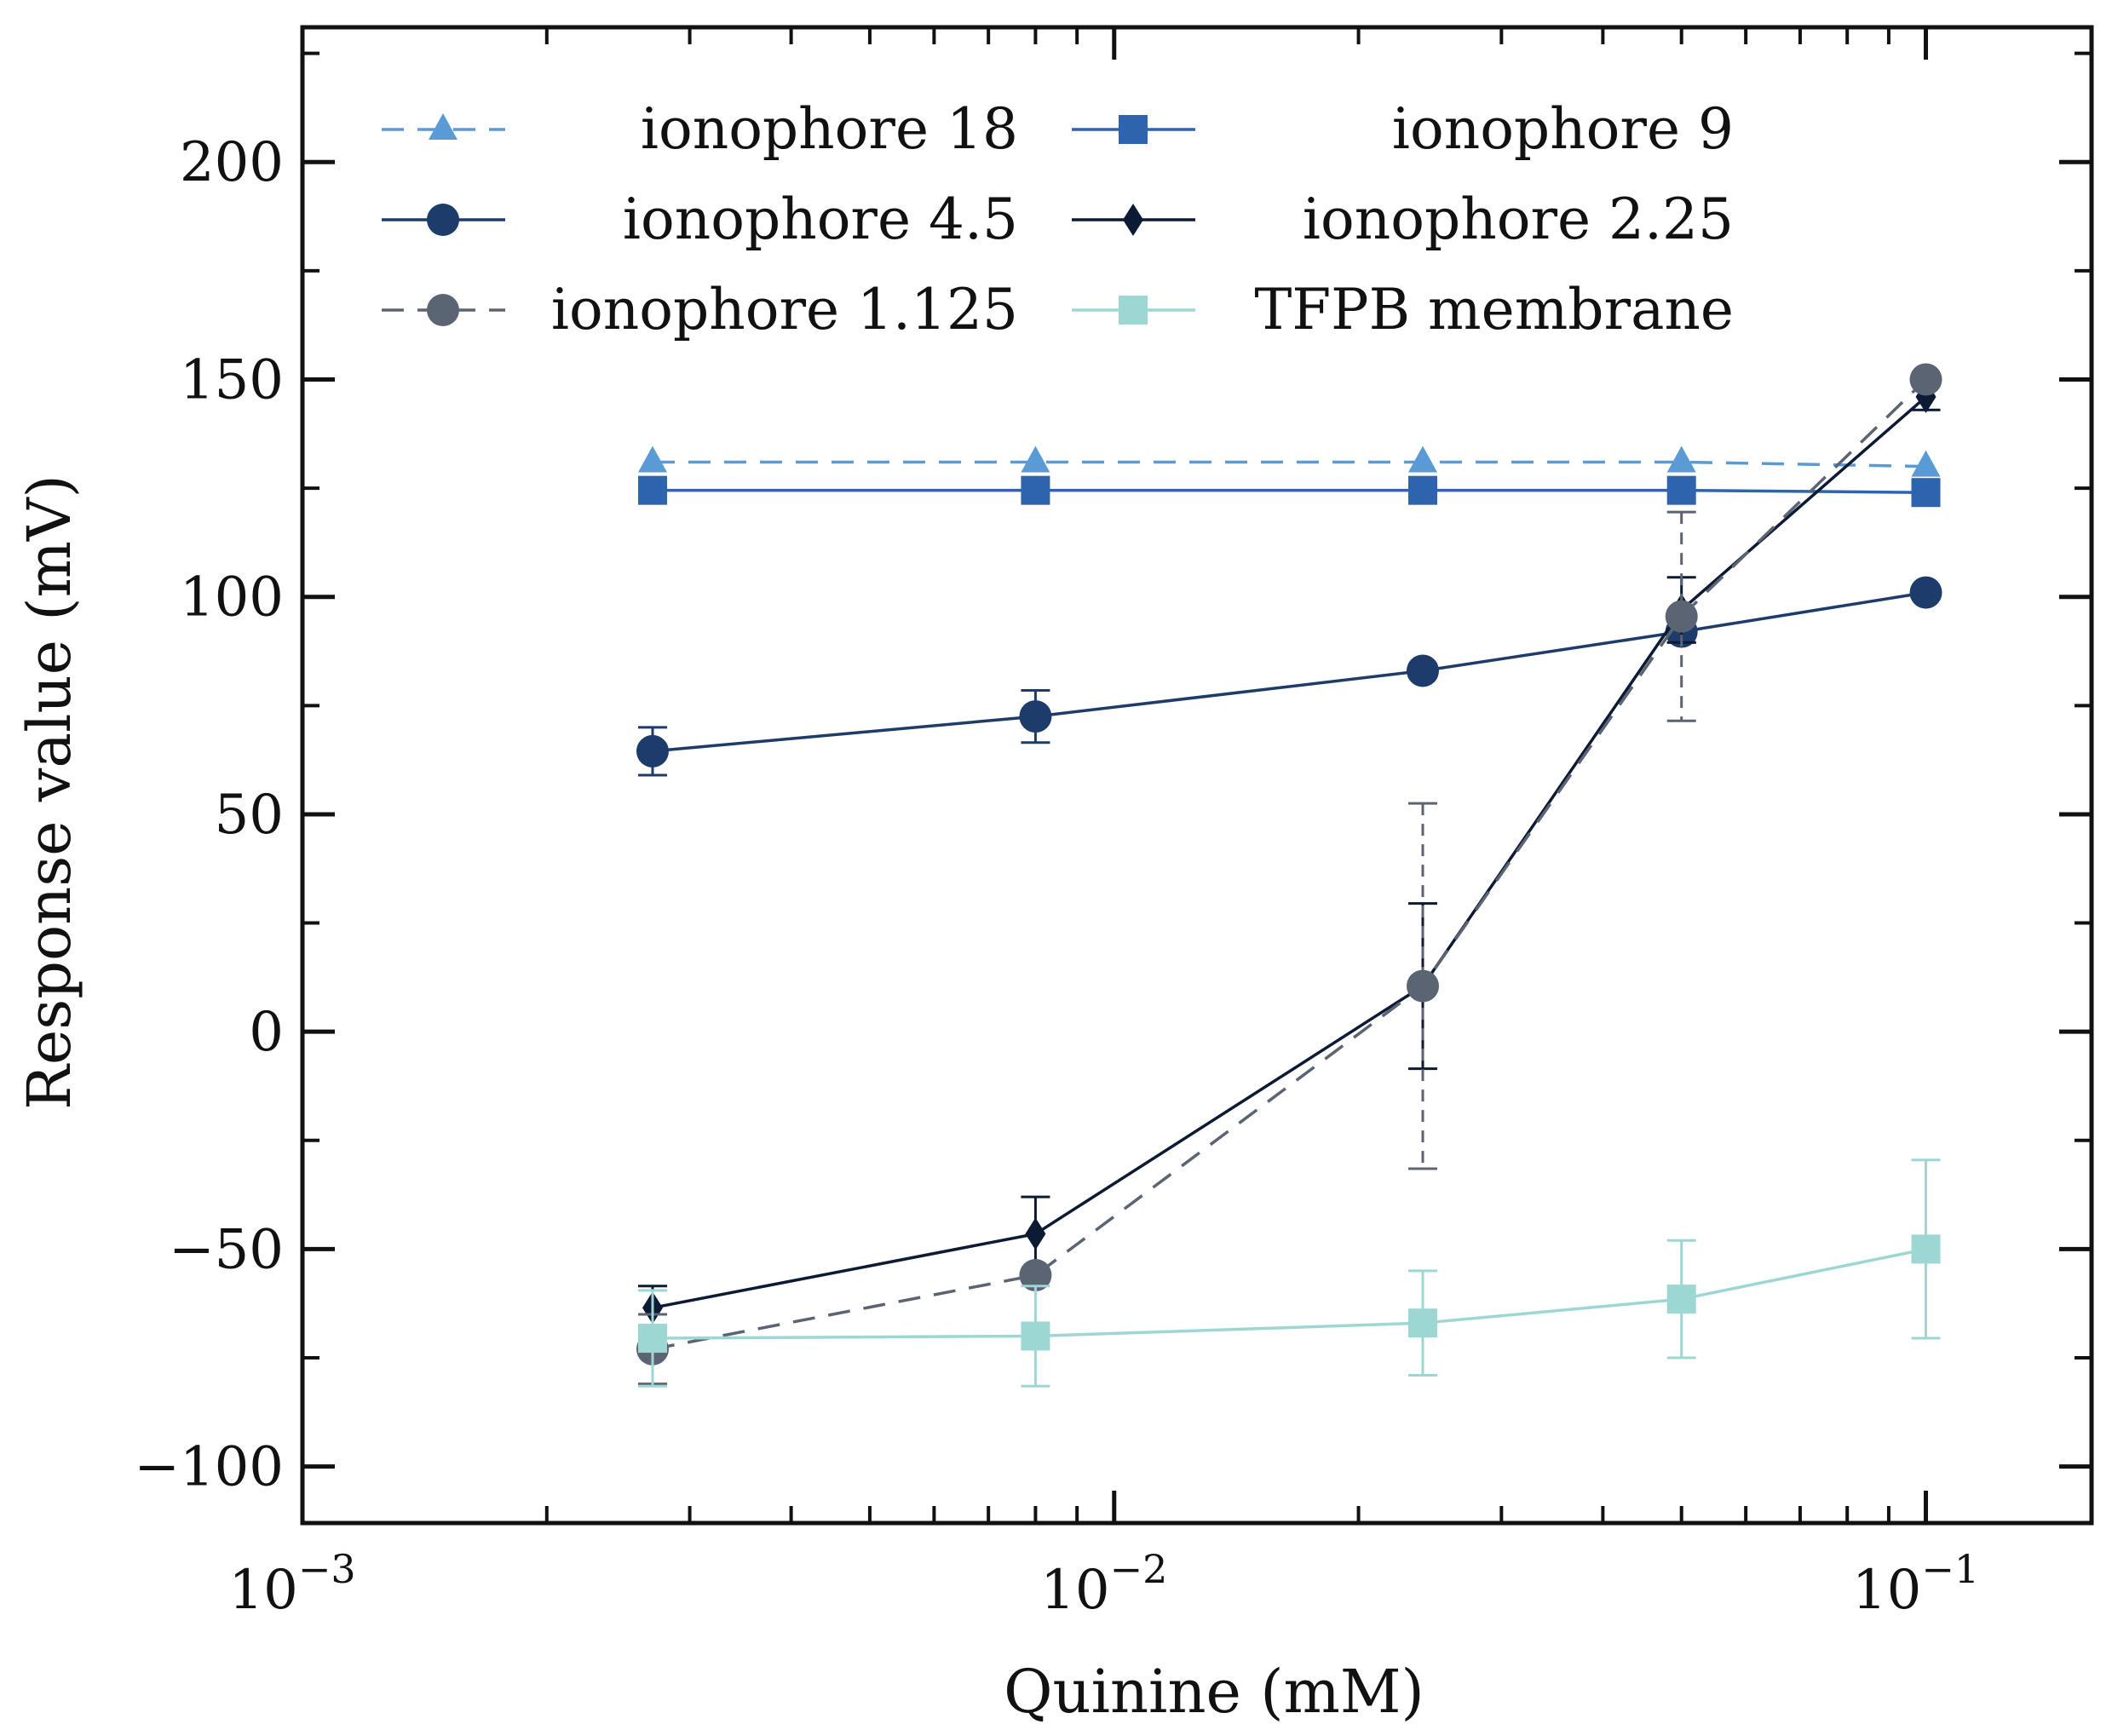 The height and width of the screenshot is (1736, 2112). I want to click on legend-entry: ionophore 4.5, so click(700, 219).